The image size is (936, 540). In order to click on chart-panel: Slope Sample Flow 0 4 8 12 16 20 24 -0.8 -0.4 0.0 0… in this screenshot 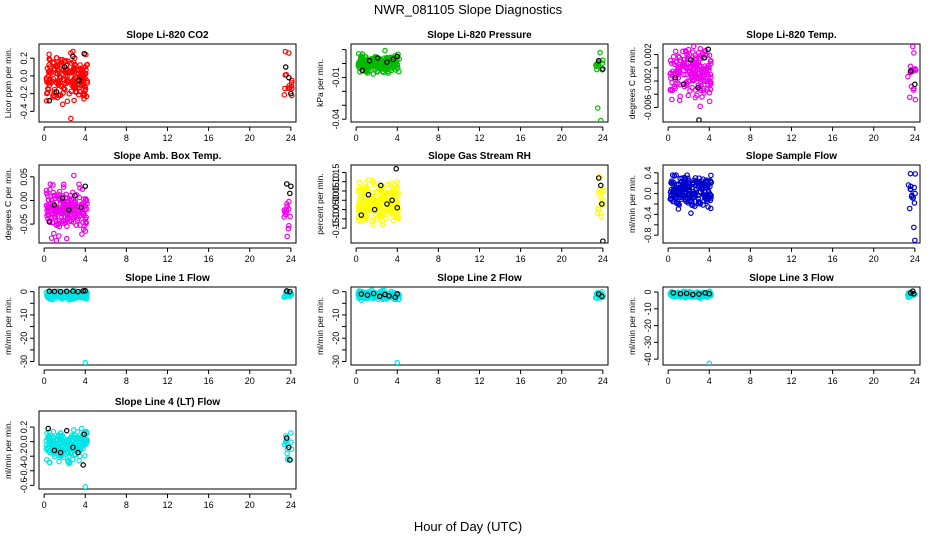, I will do `click(774, 207)`.